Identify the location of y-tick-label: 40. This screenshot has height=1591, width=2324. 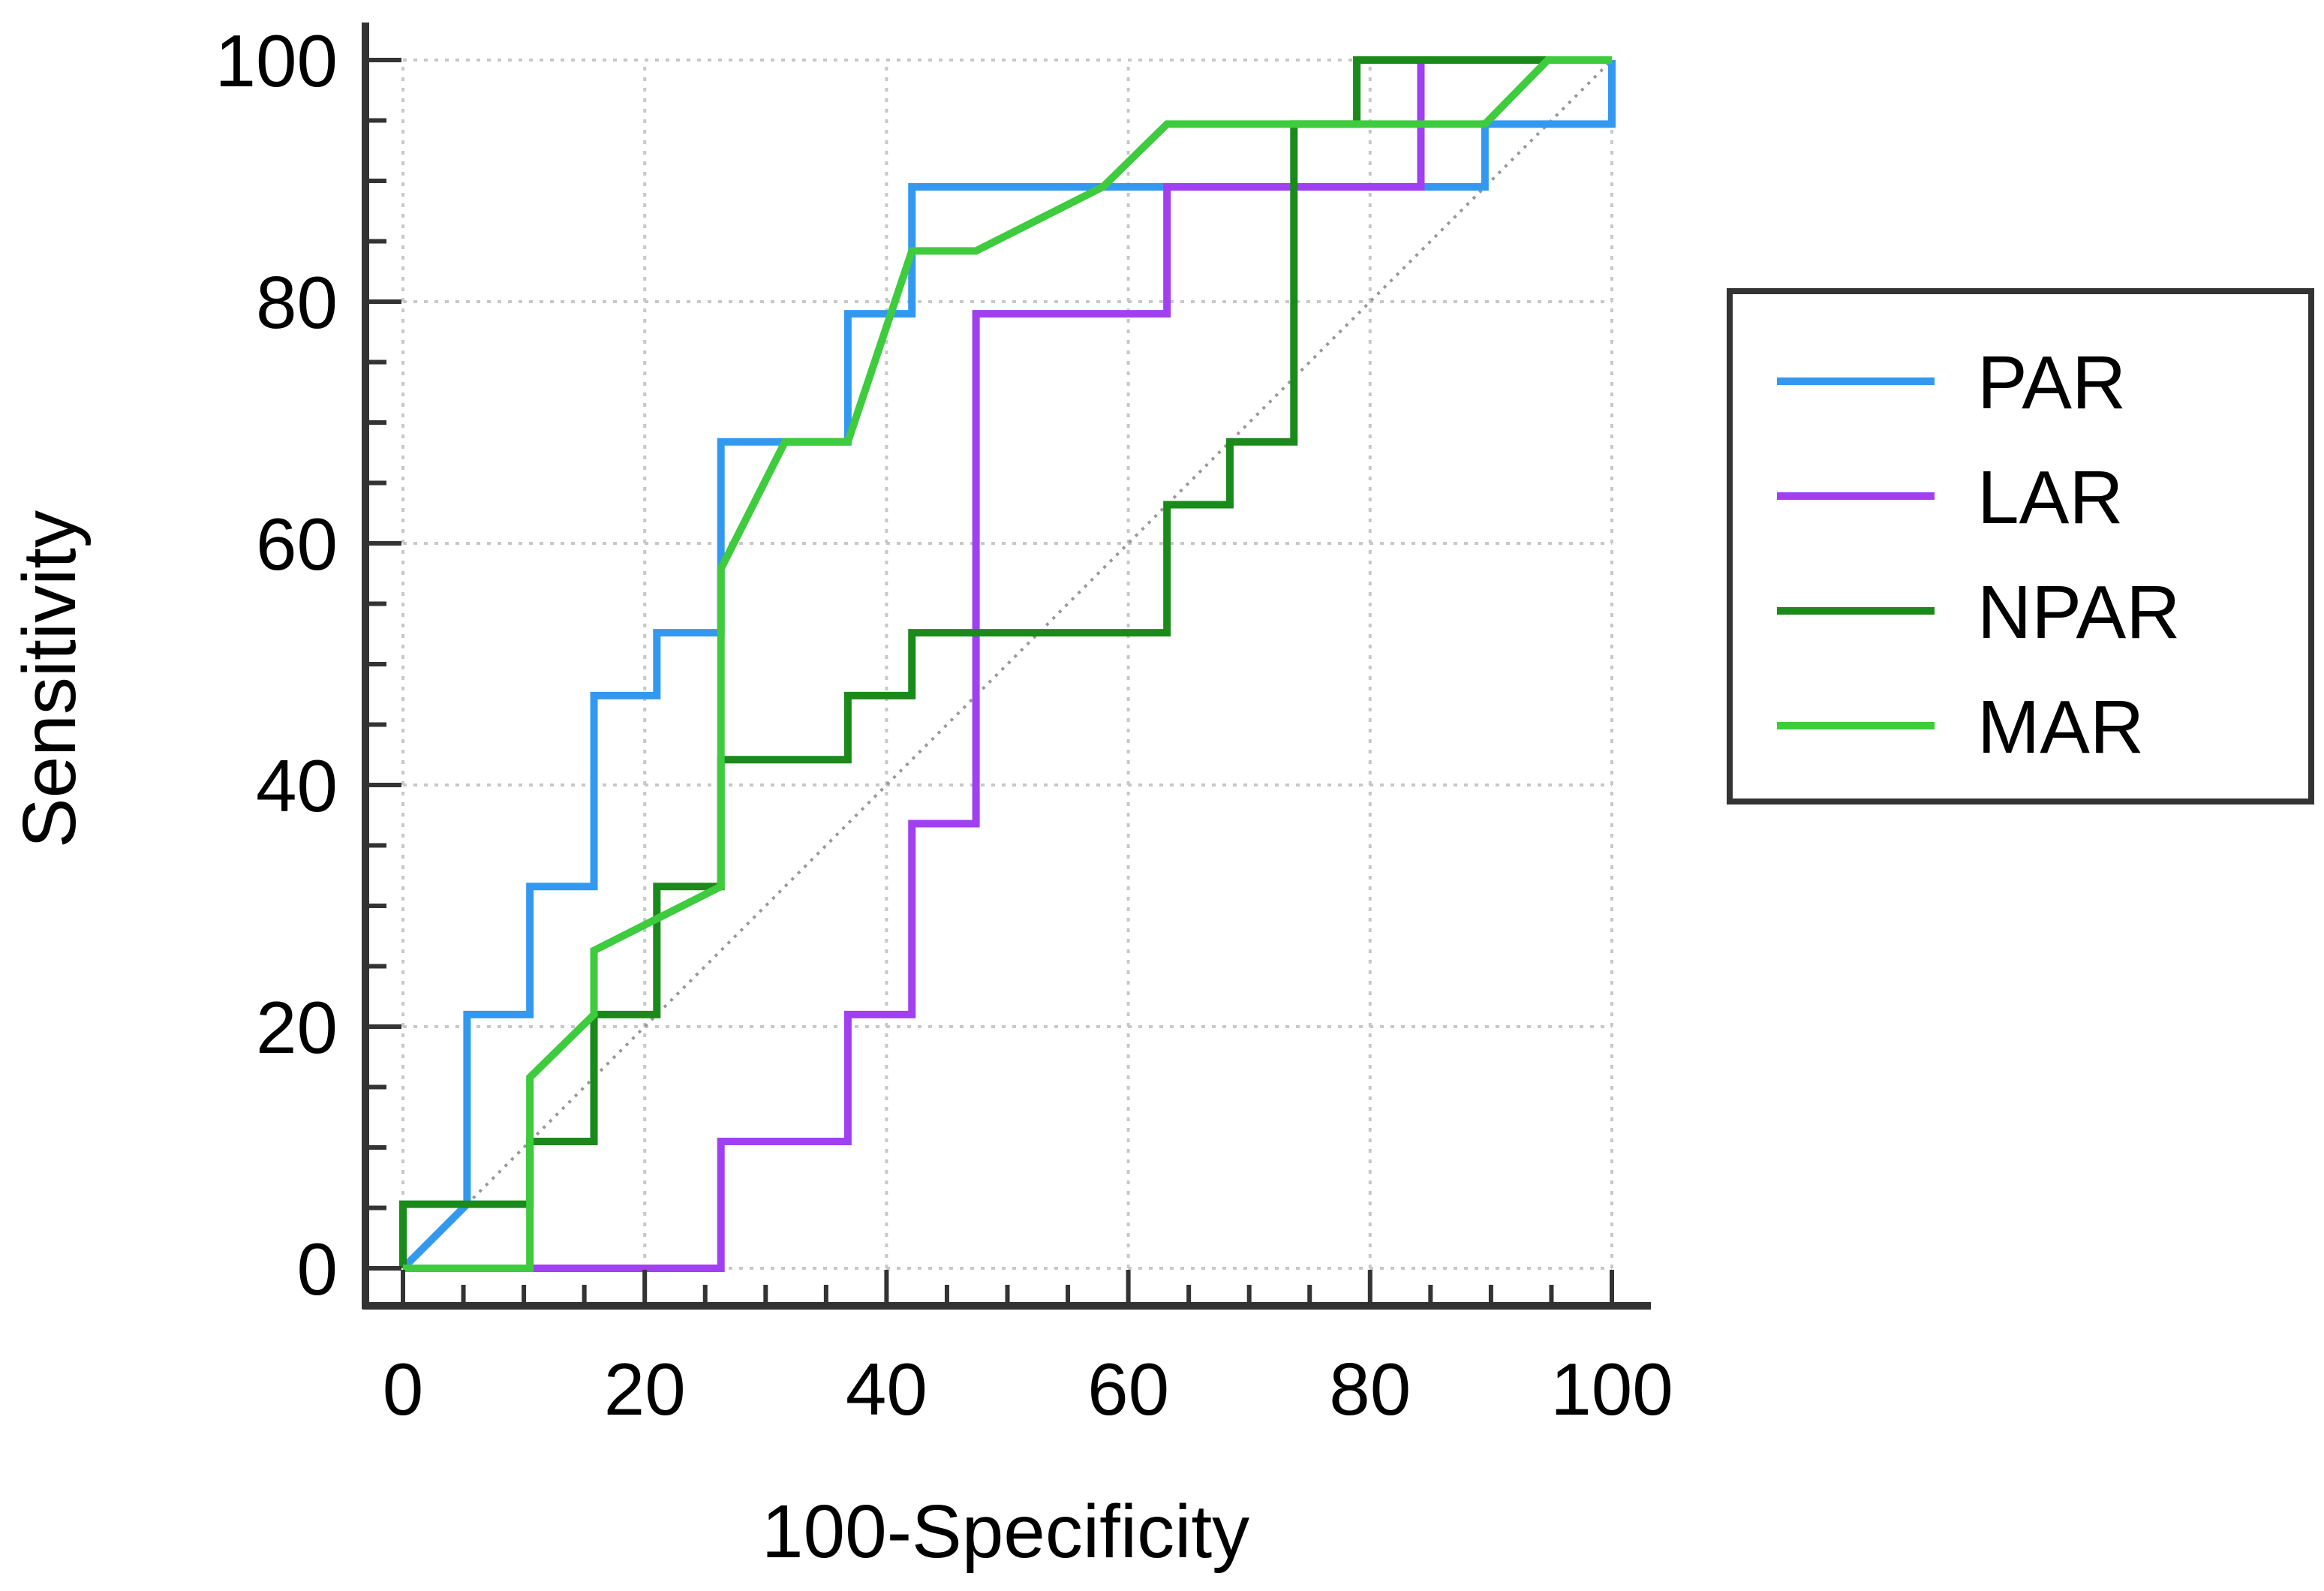
(297, 785).